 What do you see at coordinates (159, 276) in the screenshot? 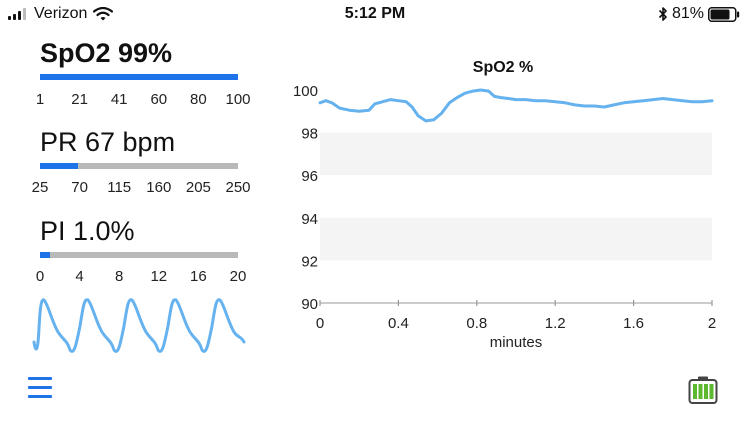
I see `pi-scale-tick: 12` at bounding box center [159, 276].